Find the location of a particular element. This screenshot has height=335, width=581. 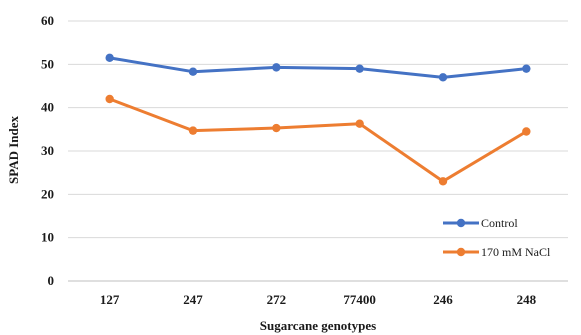

legend-item: Control is located at coordinates (480, 223).